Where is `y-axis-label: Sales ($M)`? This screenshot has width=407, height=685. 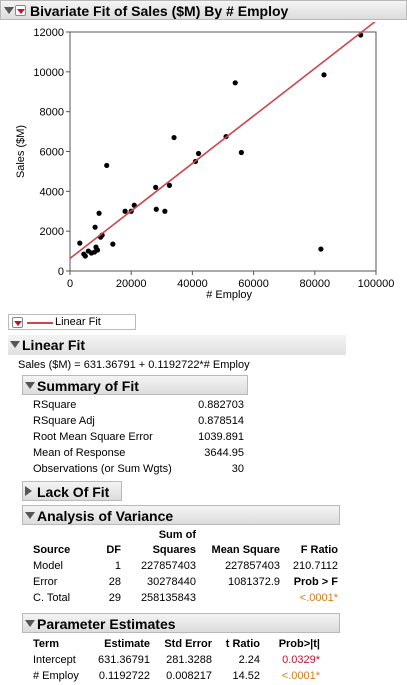 y-axis-label: Sales ($M) is located at coordinates (21, 151).